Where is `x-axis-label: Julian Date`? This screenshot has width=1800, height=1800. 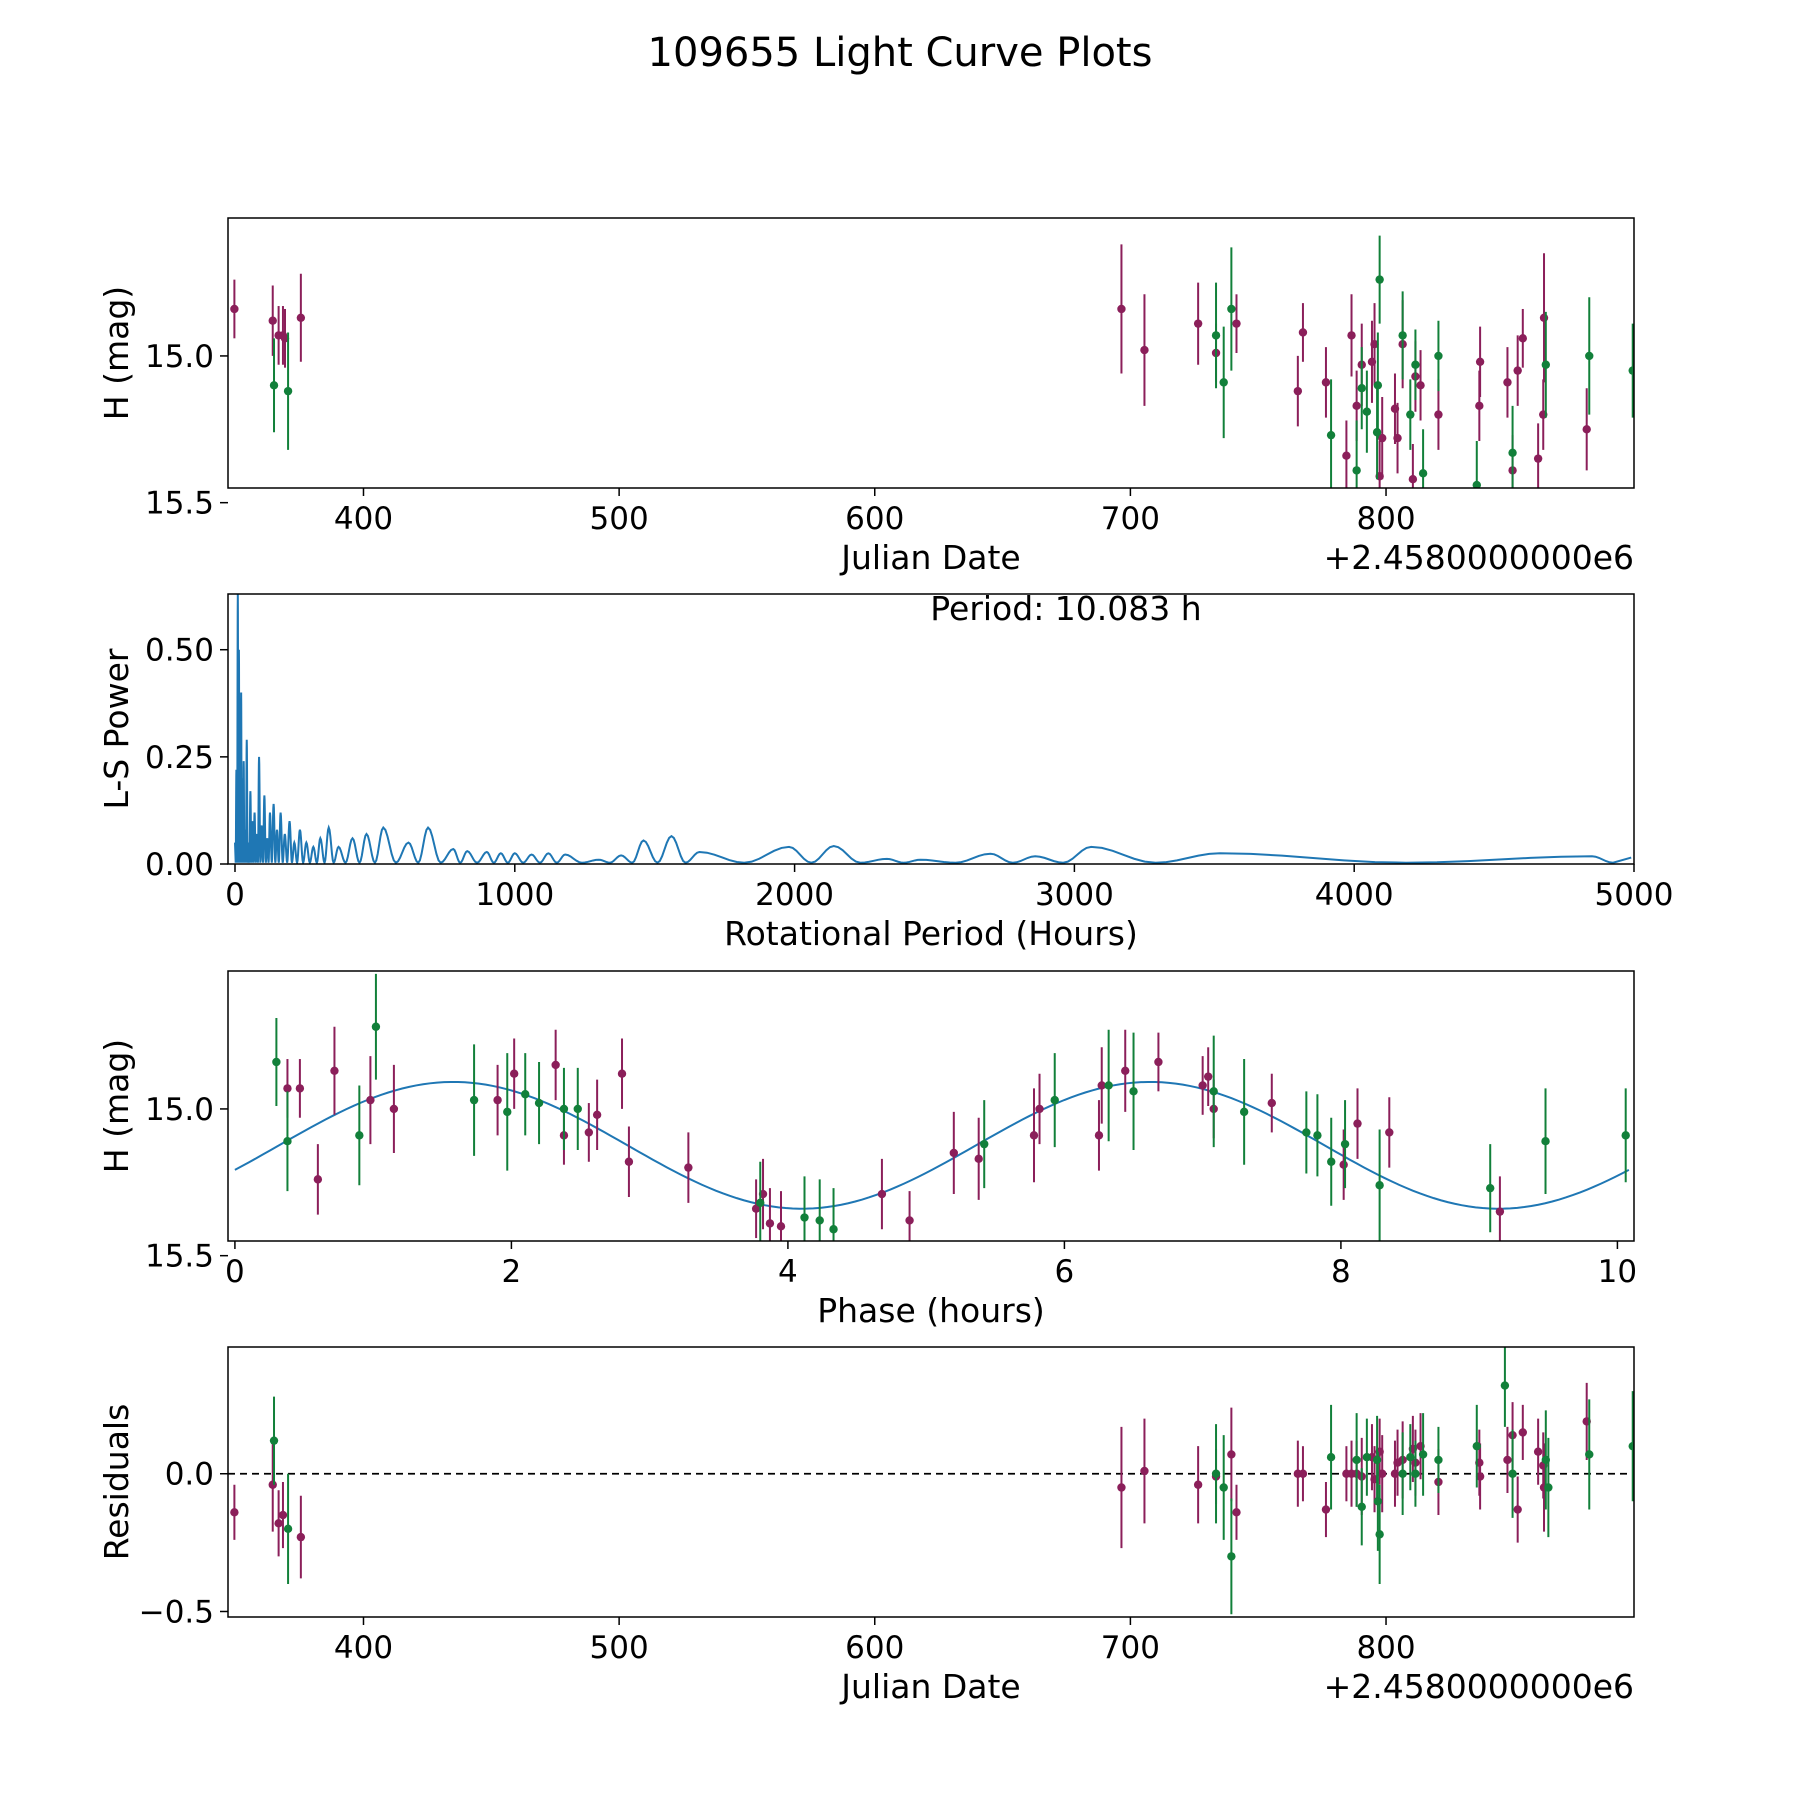
x-axis-label: Julian Date is located at coordinates (930, 1686).